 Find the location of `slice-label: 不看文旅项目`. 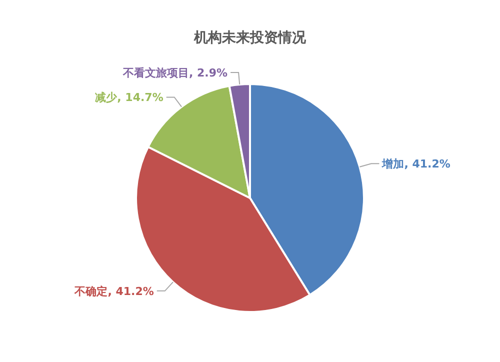

slice-label: 不看文旅项目 is located at coordinates (156, 73).